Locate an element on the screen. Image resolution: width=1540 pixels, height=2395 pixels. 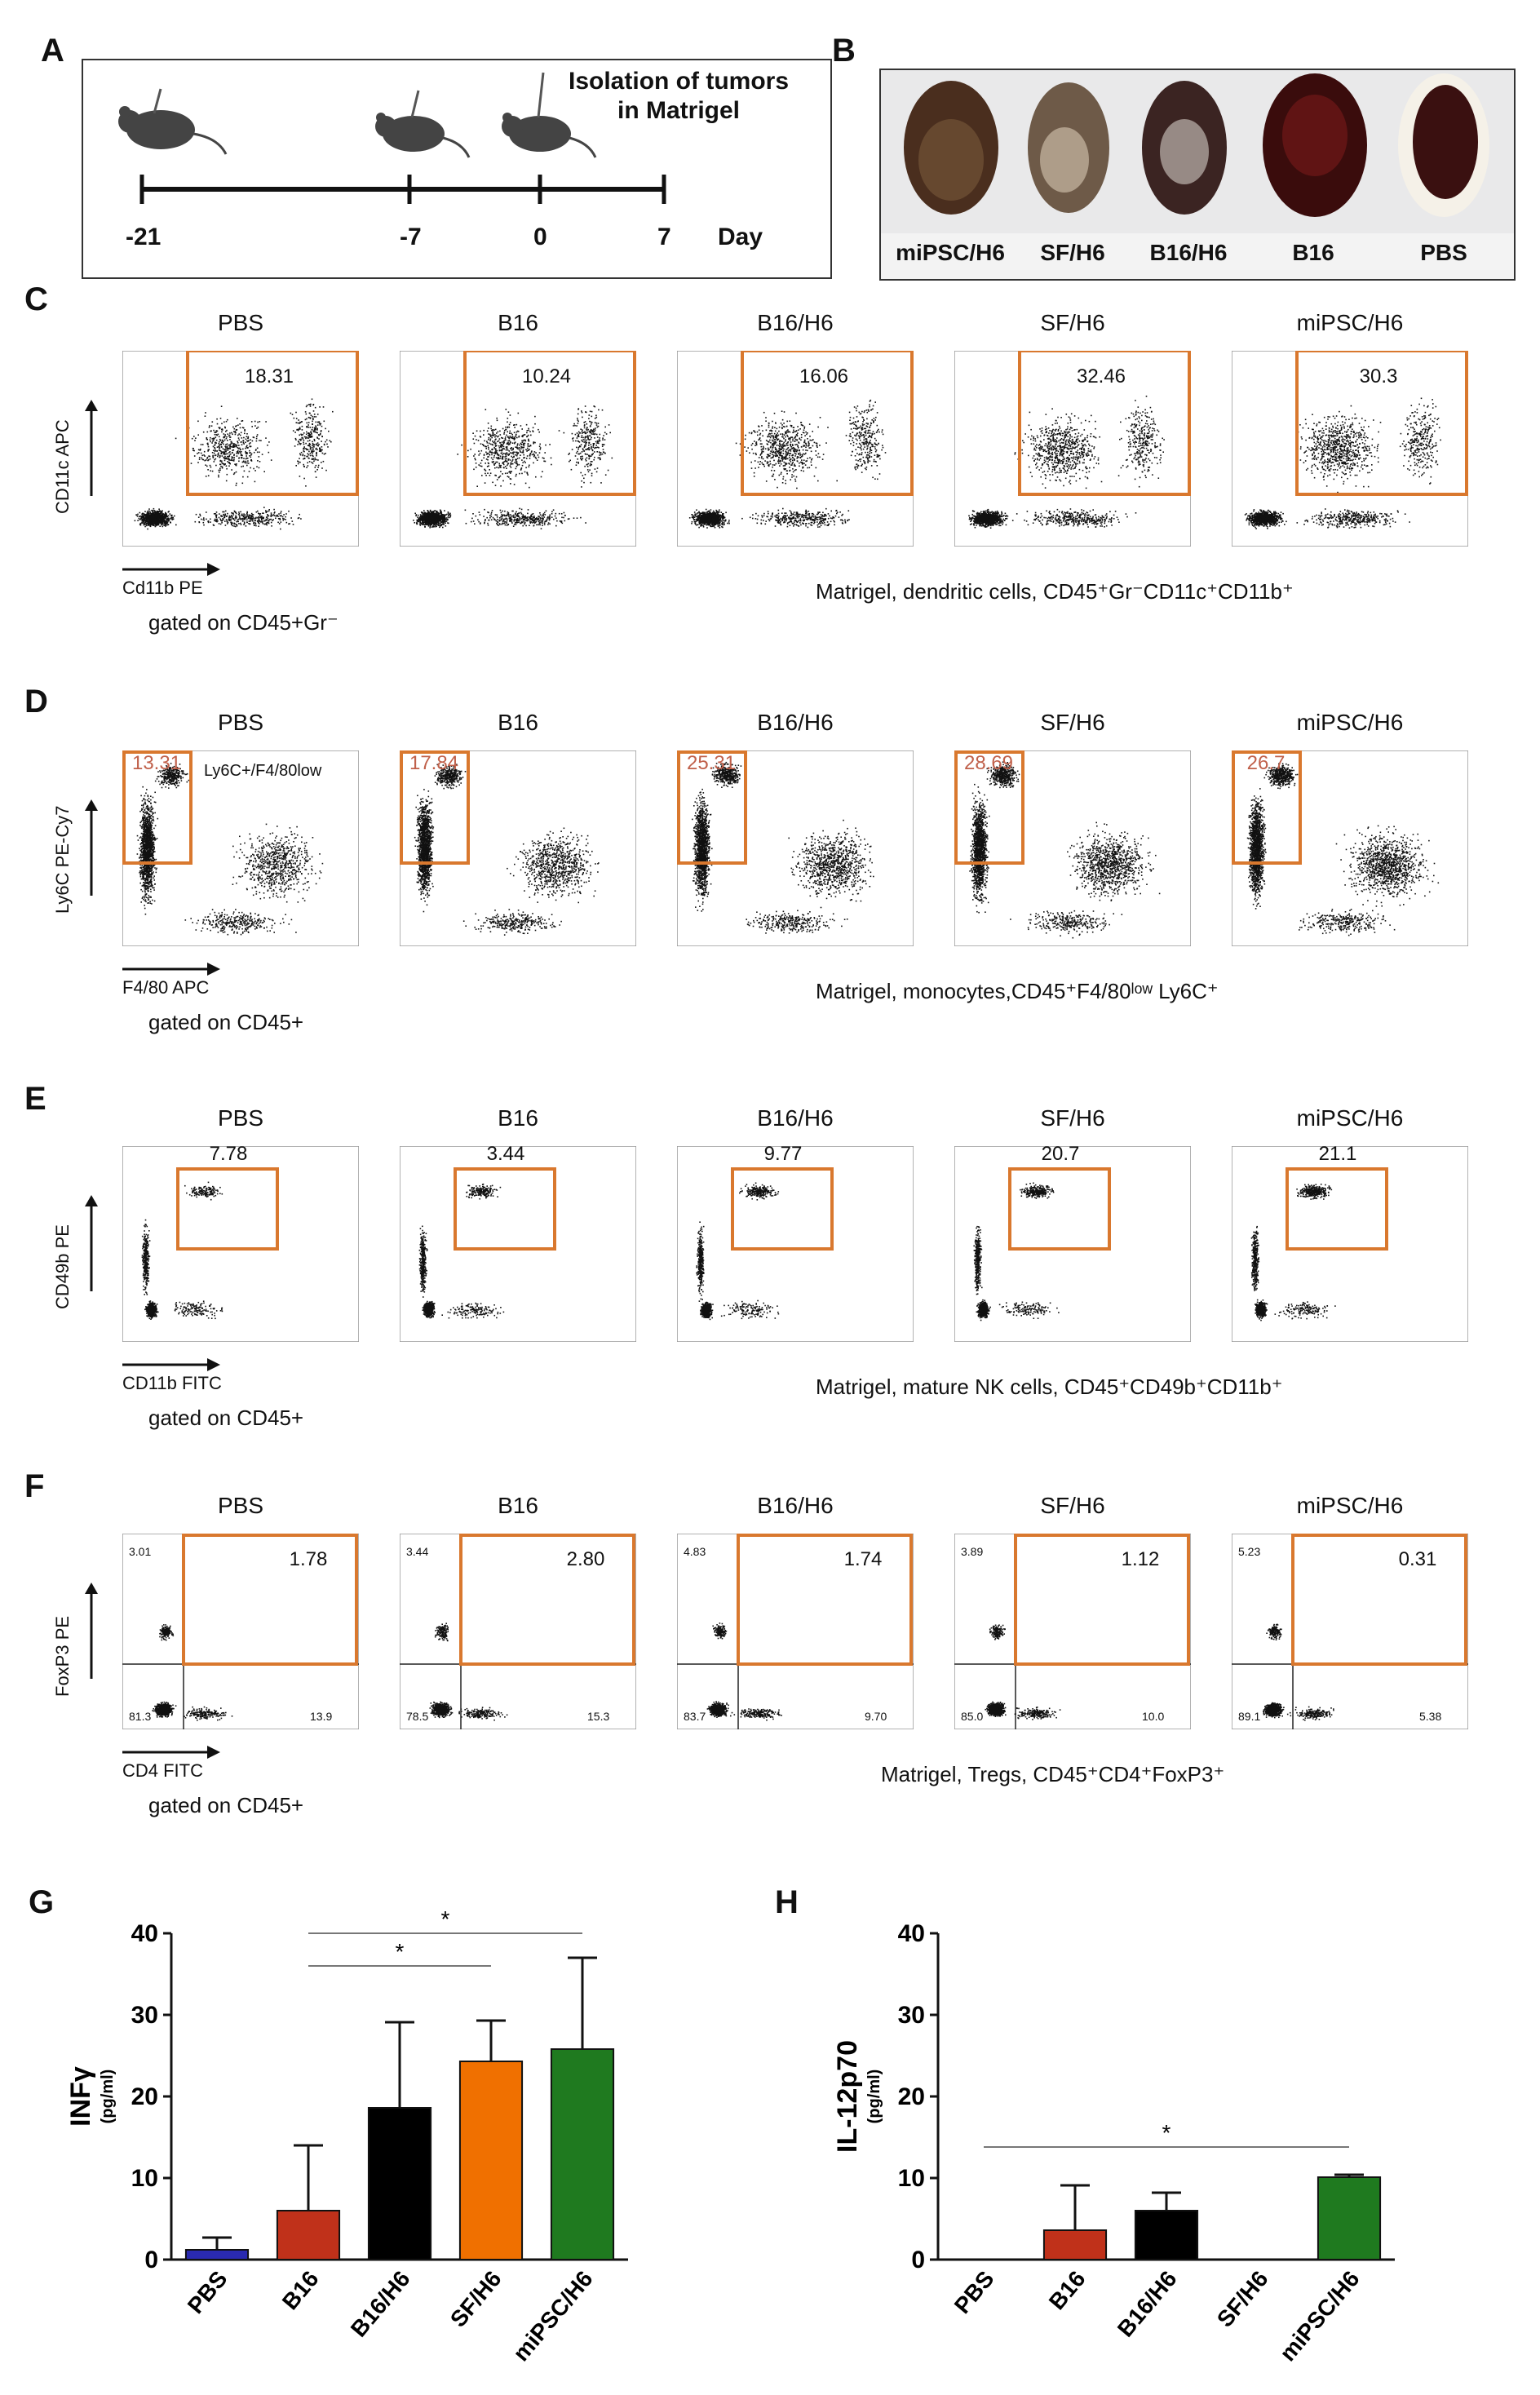
gate-value: 1.78 is located at coordinates (308, 1559).